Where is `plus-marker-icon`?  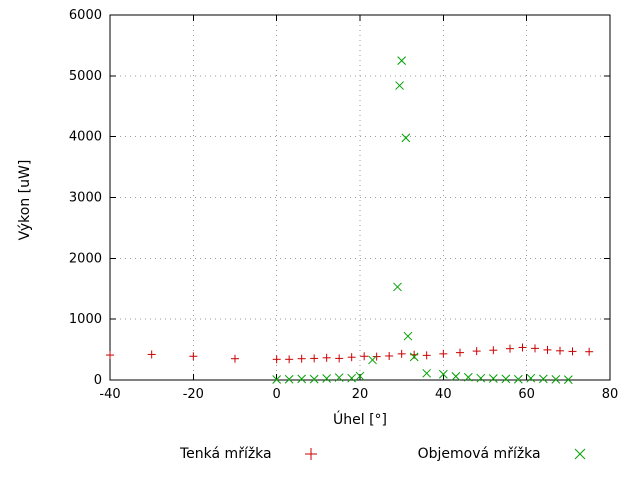 plus-marker-icon is located at coordinates (310, 454).